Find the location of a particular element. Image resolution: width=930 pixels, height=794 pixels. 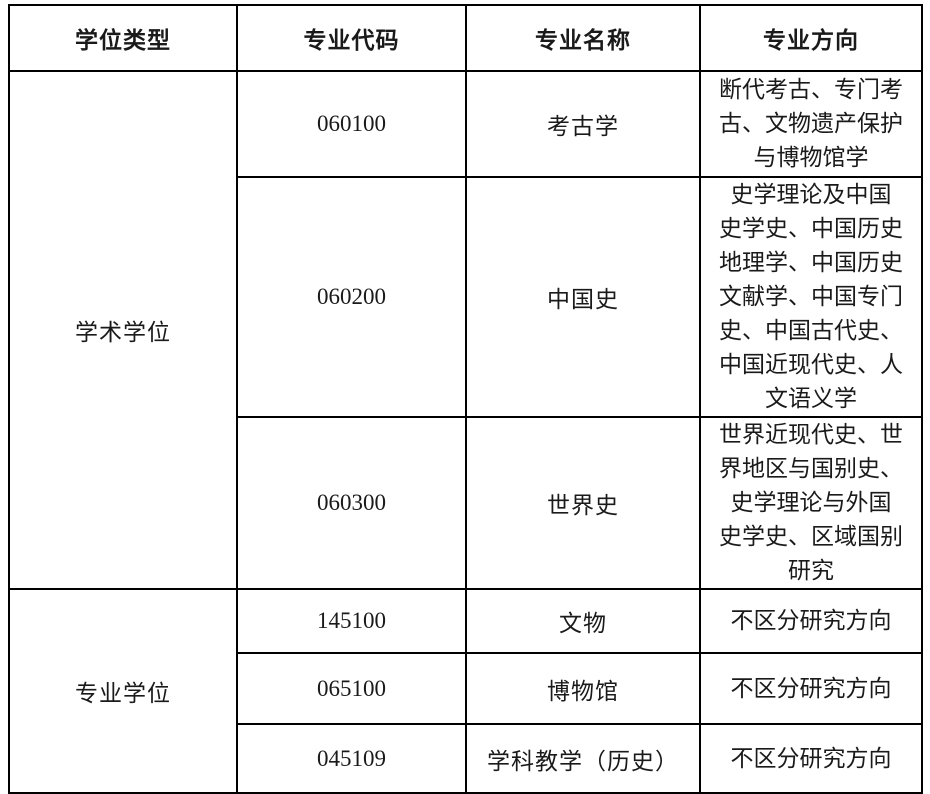

col-header-major-code: 专业代码 is located at coordinates (351, 38).